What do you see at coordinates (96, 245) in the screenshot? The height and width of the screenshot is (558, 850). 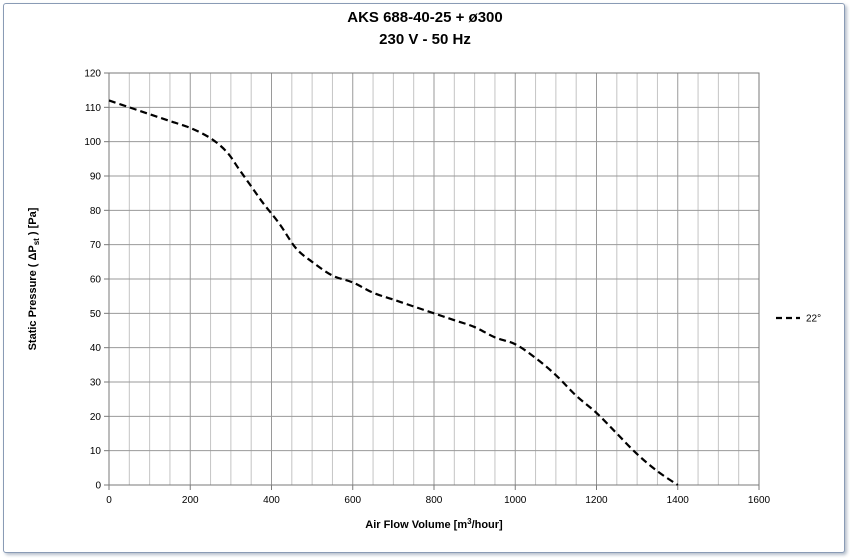 I see `y-tick-label: 70` at bounding box center [96, 245].